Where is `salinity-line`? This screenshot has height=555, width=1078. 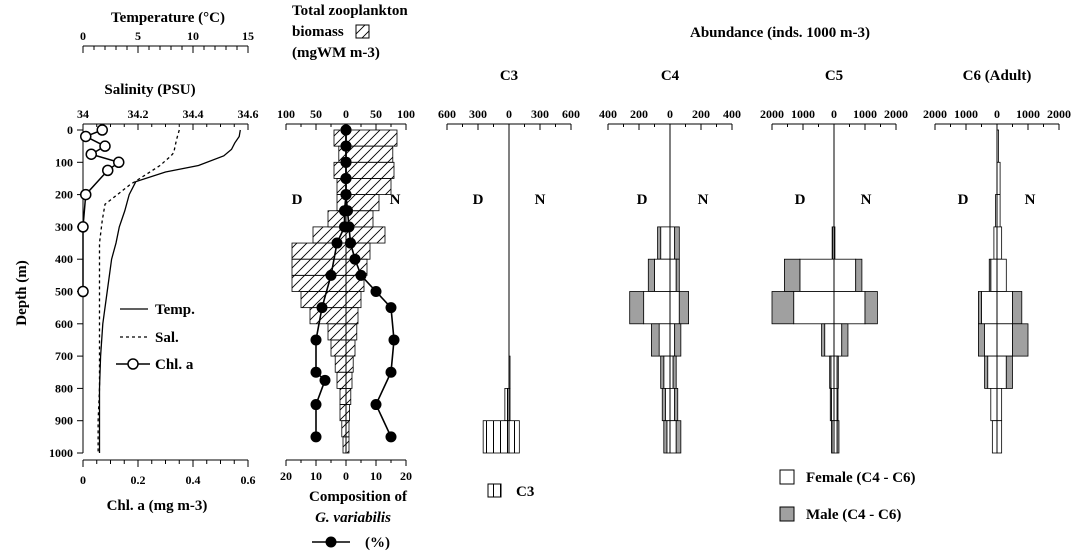 salinity-line is located at coordinates (138, 291).